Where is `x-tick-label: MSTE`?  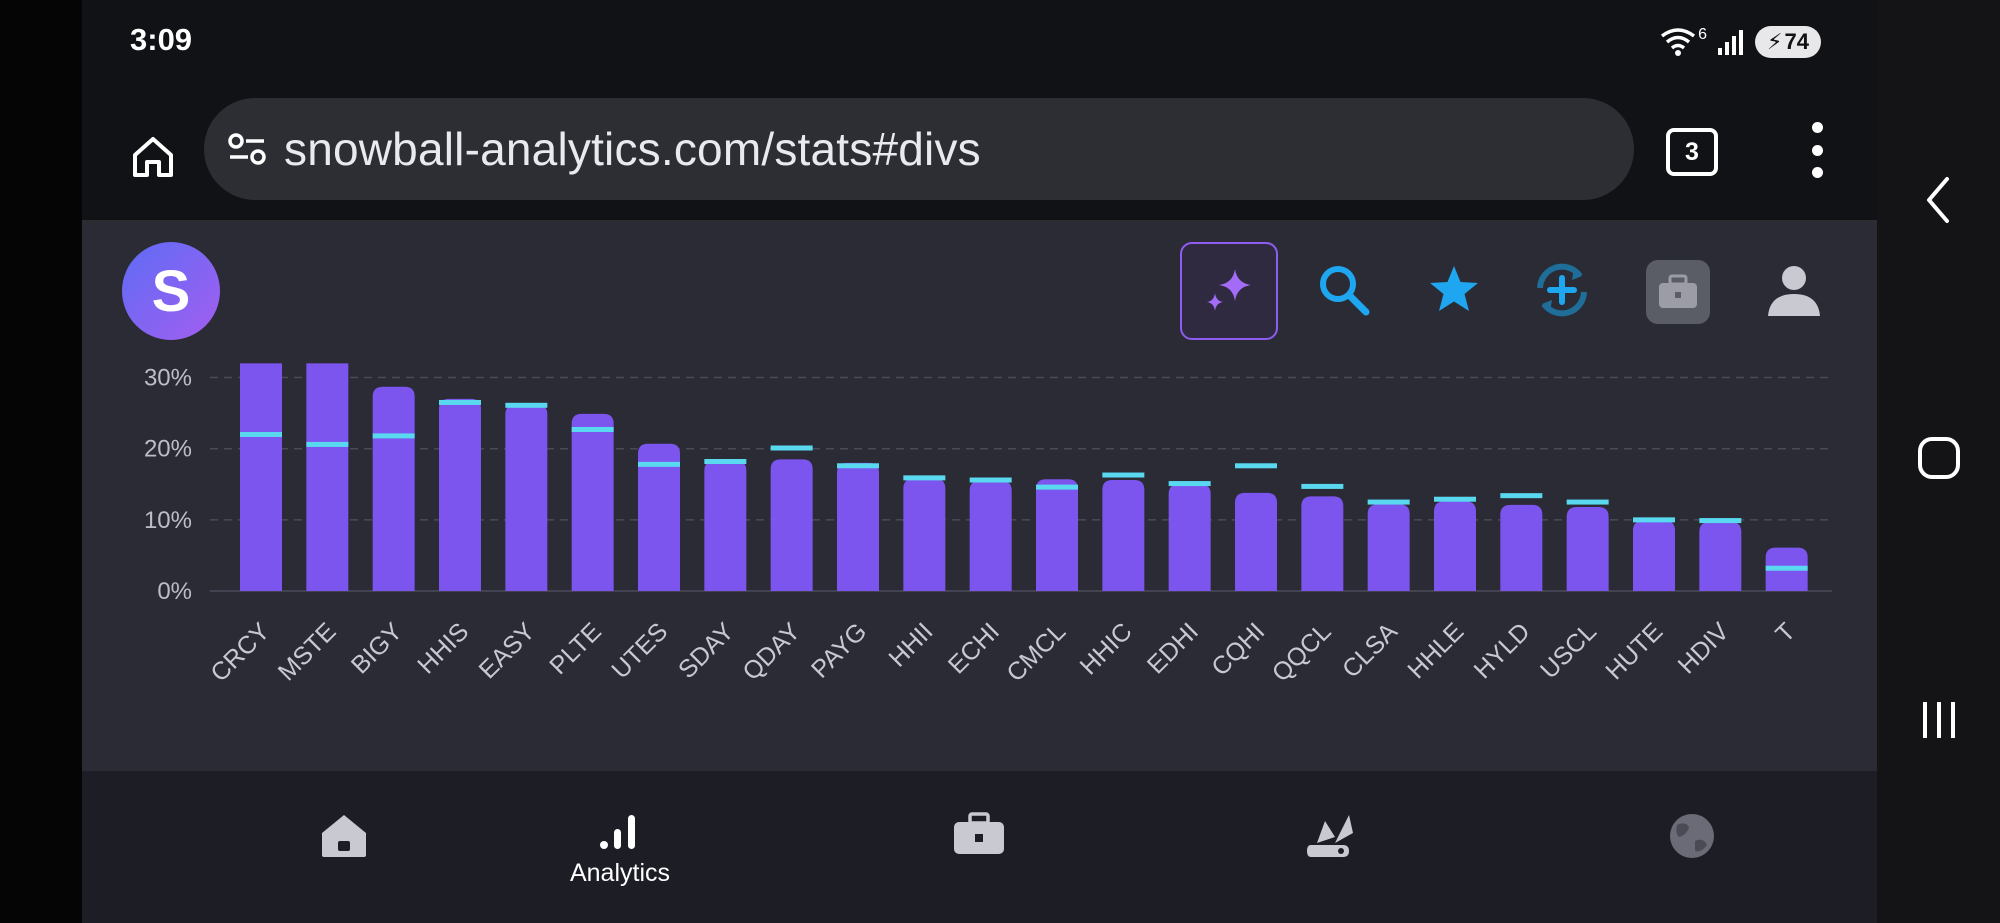 x-tick-label: MSTE is located at coordinates (307, 651).